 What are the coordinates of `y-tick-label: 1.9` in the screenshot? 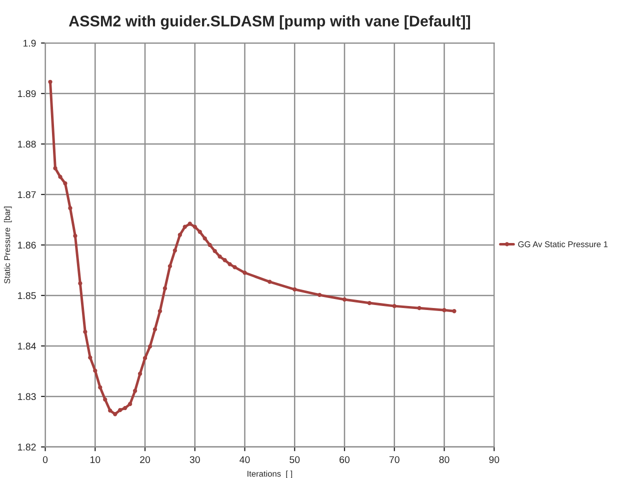 It's located at (29, 43).